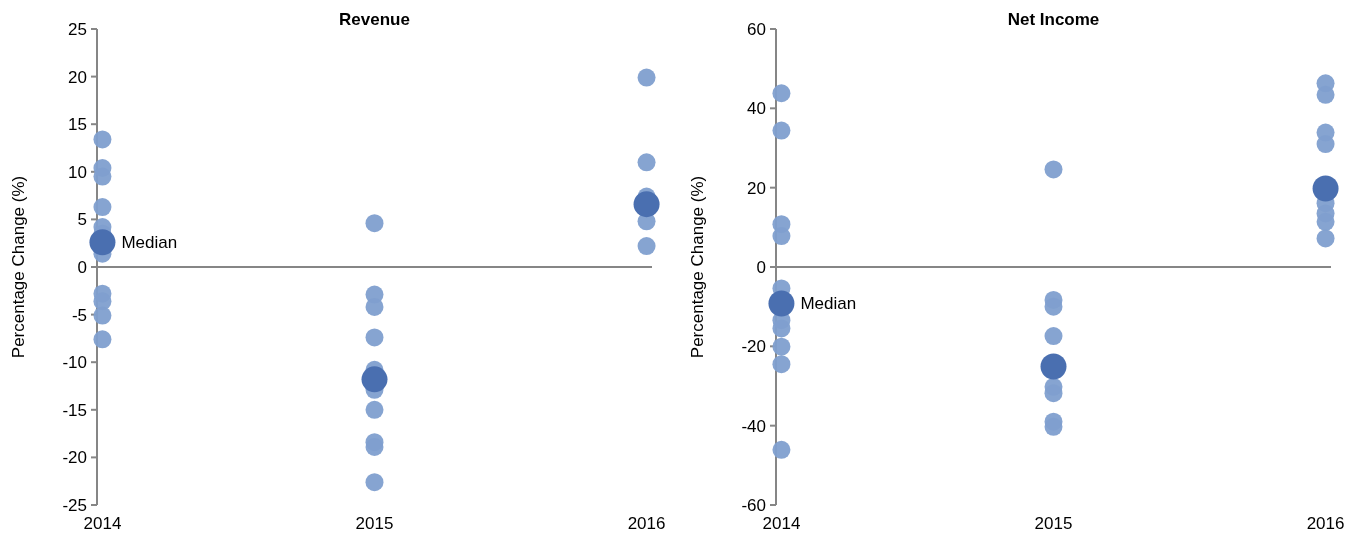 The width and height of the screenshot is (1370, 542). What do you see at coordinates (77, 172) in the screenshot?
I see `y-tick-label: 10` at bounding box center [77, 172].